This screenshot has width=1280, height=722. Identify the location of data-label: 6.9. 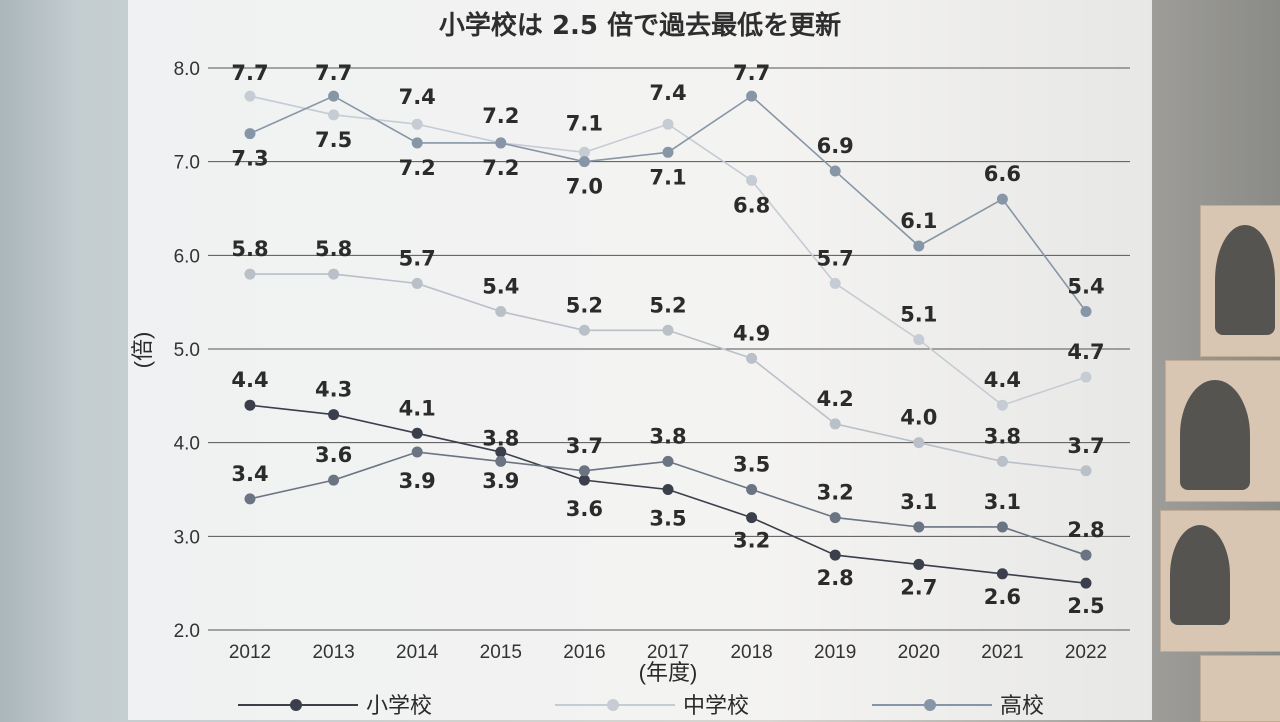
(835, 146).